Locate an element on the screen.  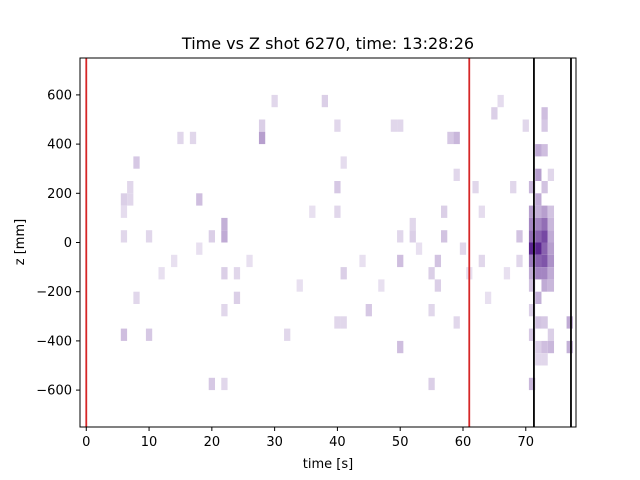
y-tick-label: −400 is located at coordinates (54, 341).